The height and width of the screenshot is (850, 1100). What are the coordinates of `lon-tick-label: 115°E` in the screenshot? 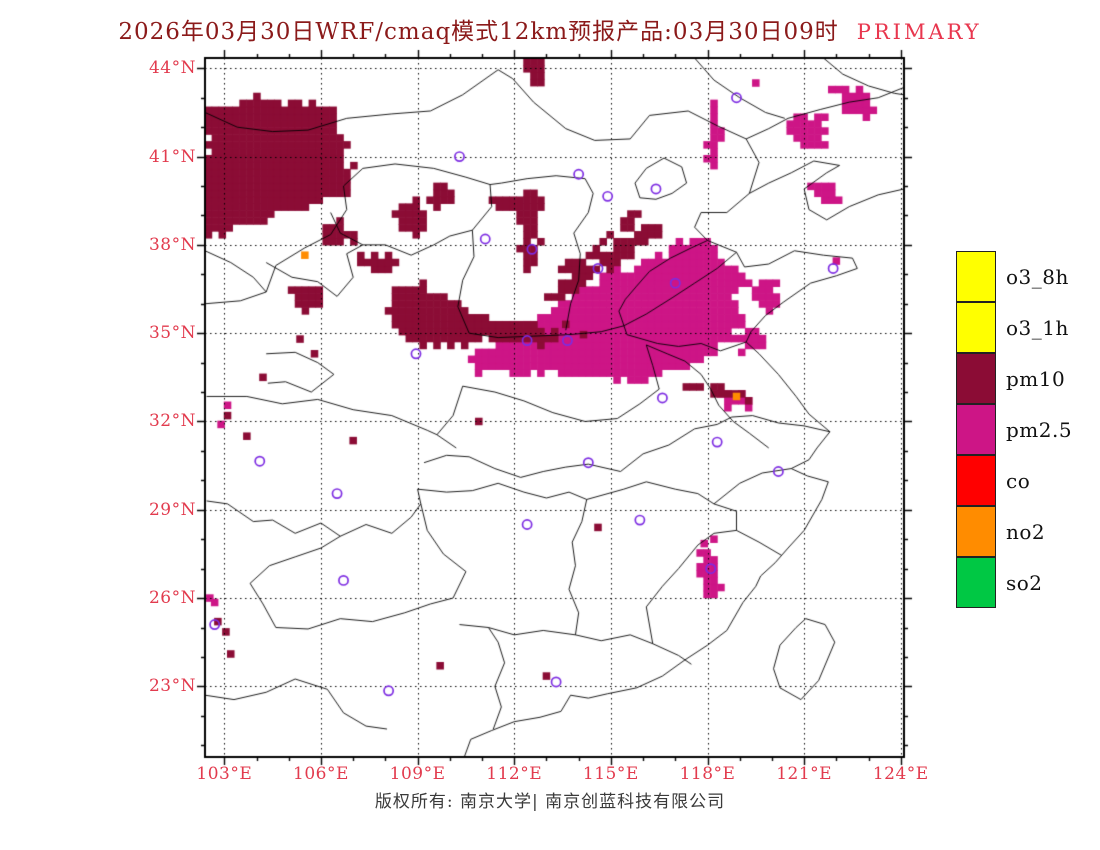 It's located at (610, 774).